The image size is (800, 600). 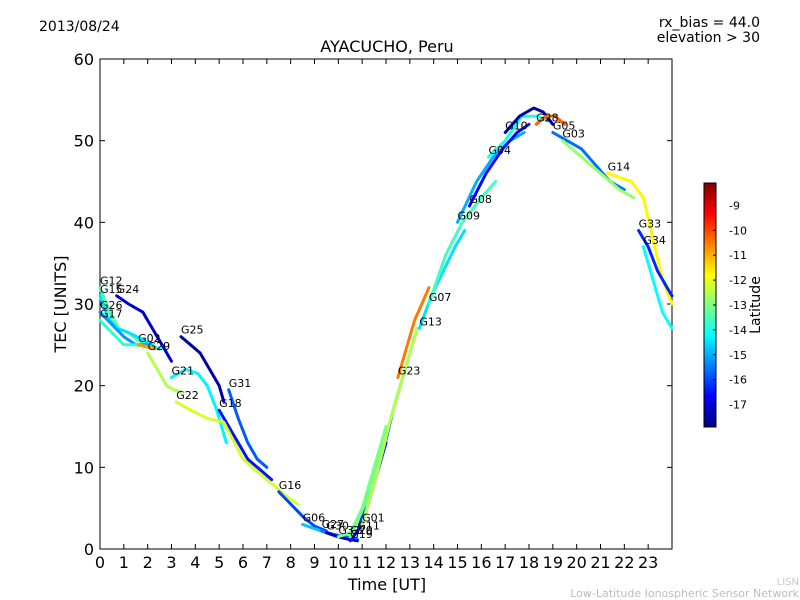 What do you see at coordinates (243, 562) in the screenshot?
I see `x-tick-label: 6` at bounding box center [243, 562].